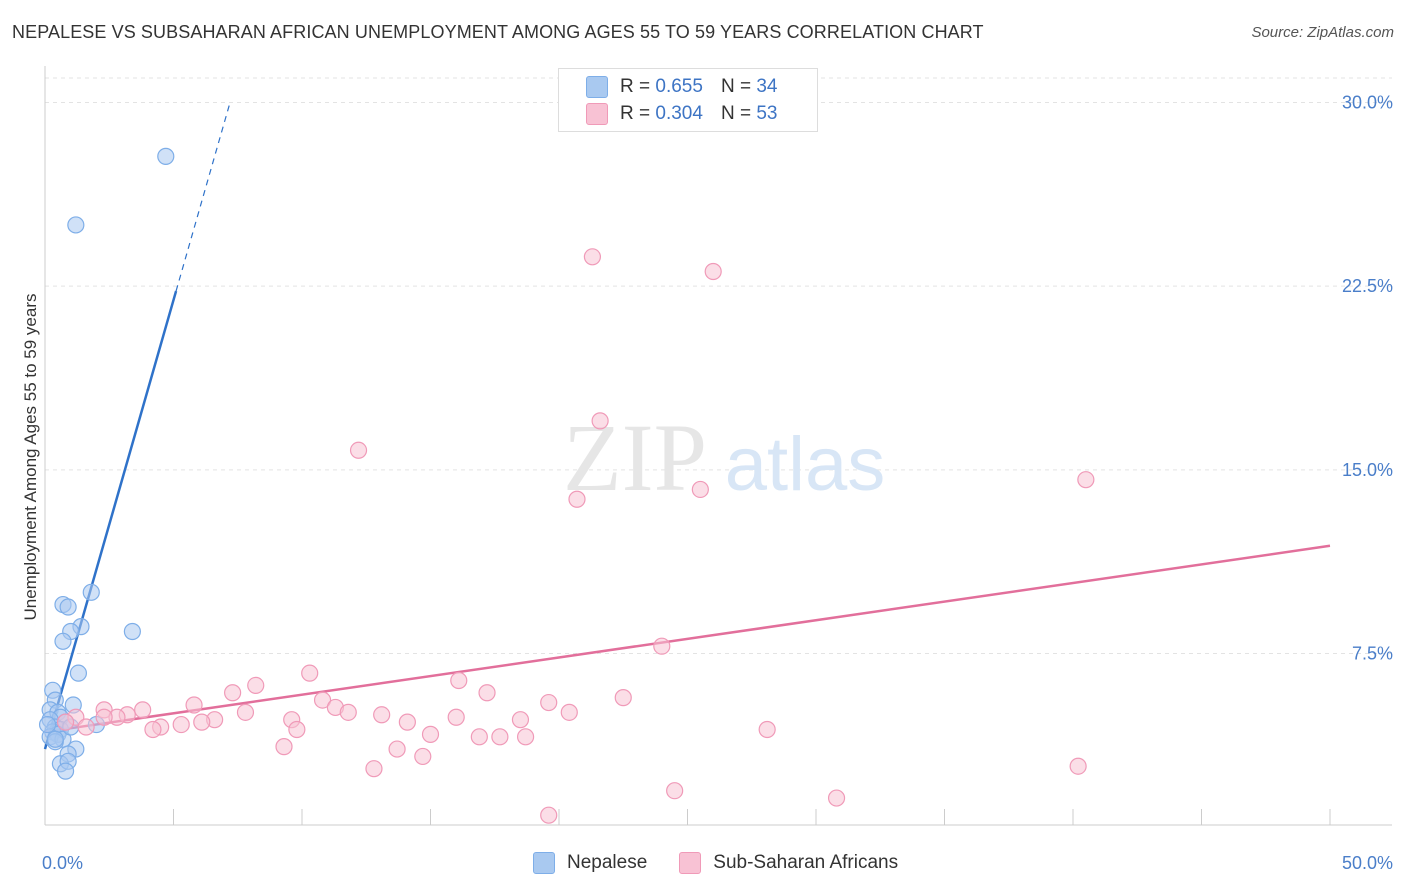 This screenshot has height=892, width=1406. What do you see at coordinates (30, 457) in the screenshot?
I see `y-axis-label: Unemployment Among Ages 55 to 59 years` at bounding box center [30, 457].